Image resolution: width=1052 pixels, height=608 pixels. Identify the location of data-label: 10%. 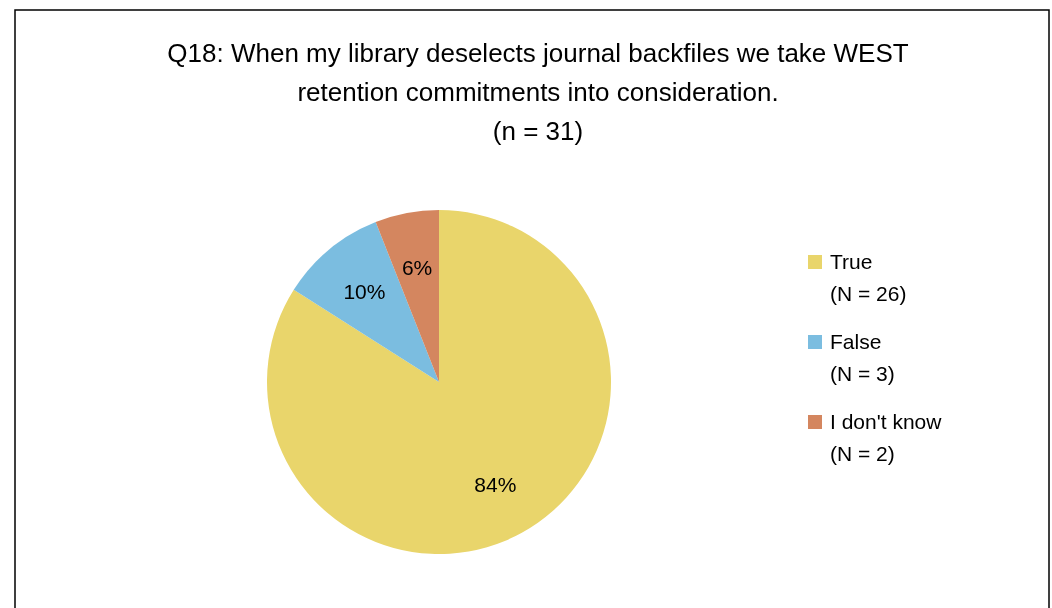
(364, 292).